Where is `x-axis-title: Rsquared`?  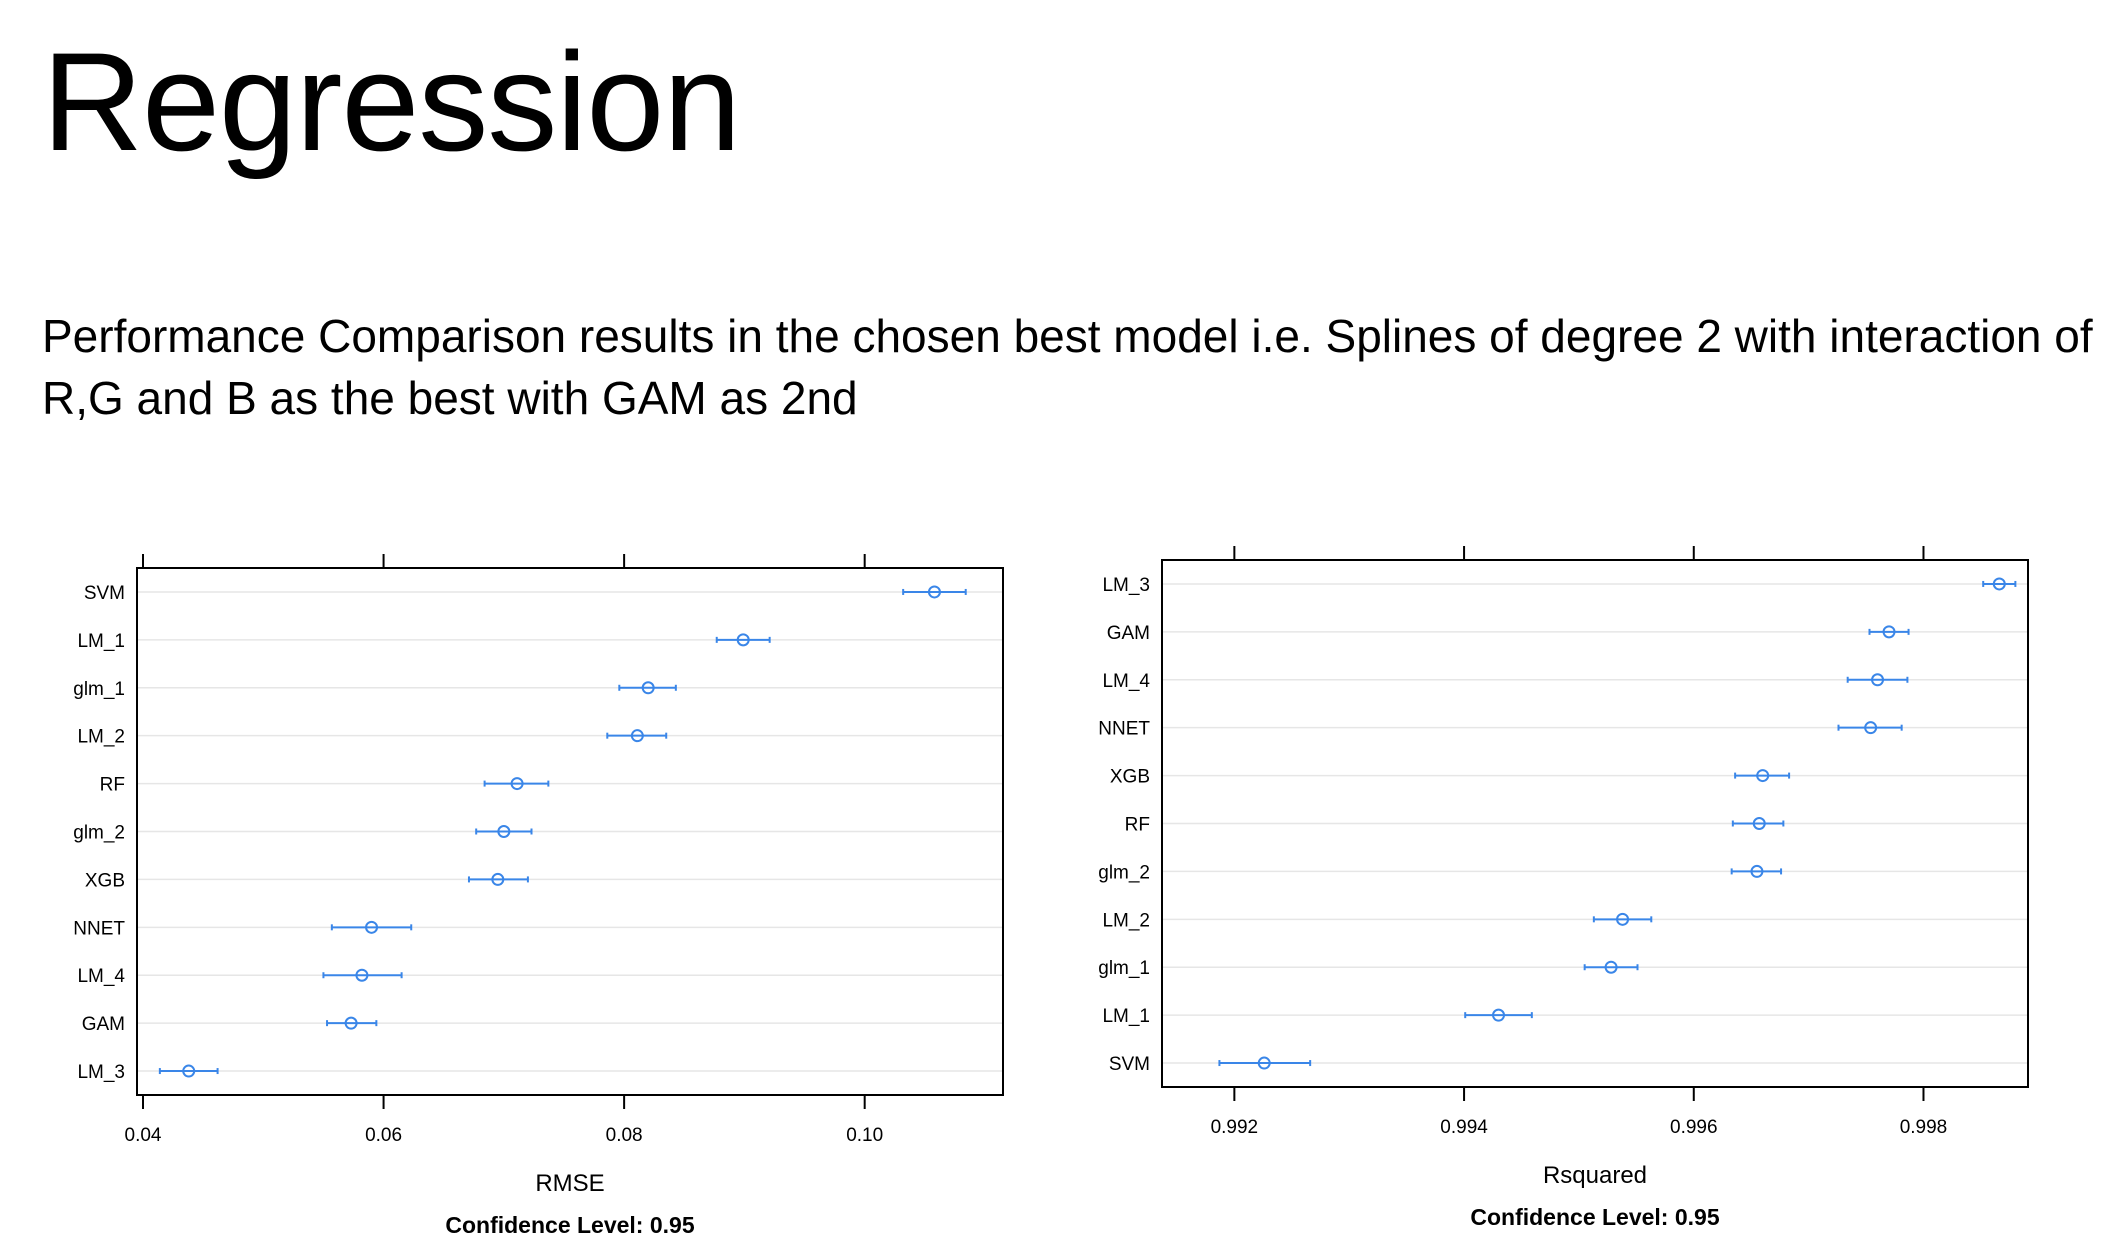
x-axis-title: Rsquared is located at coordinates (1595, 1175).